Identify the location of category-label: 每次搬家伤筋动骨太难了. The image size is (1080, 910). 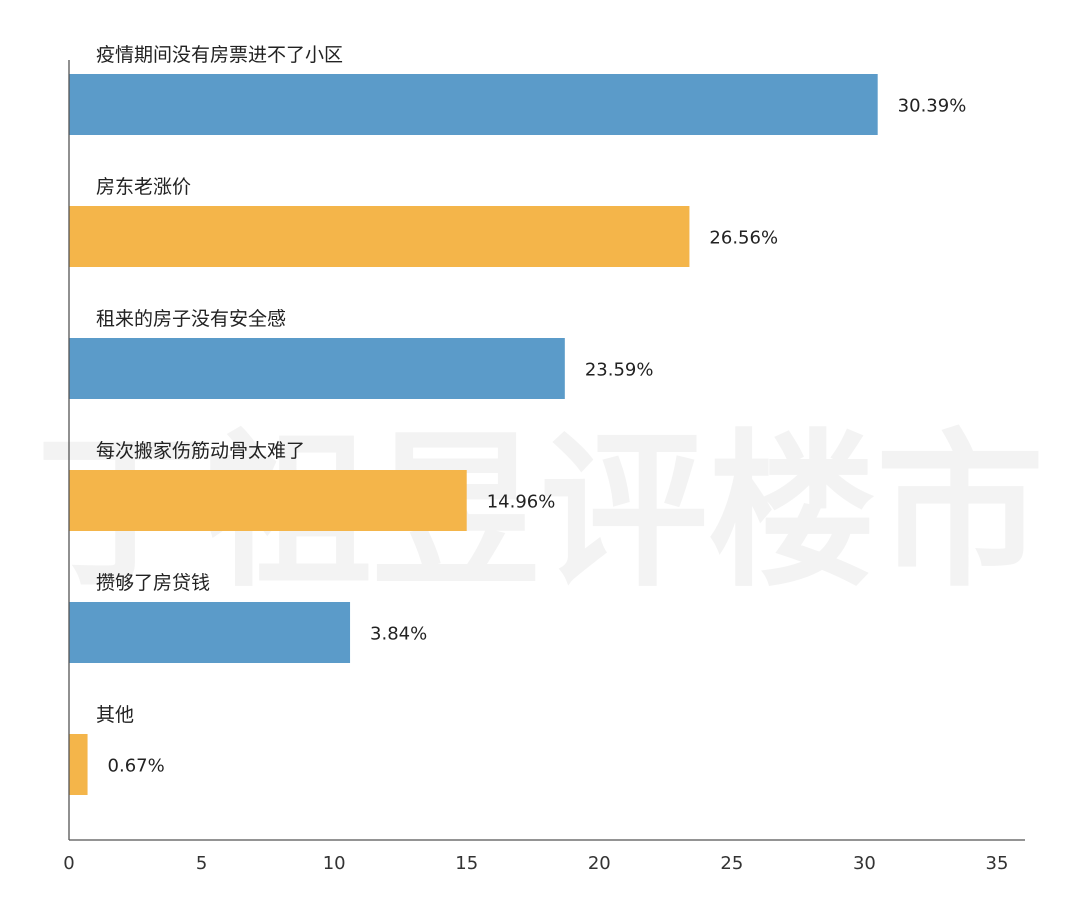
(200, 451).